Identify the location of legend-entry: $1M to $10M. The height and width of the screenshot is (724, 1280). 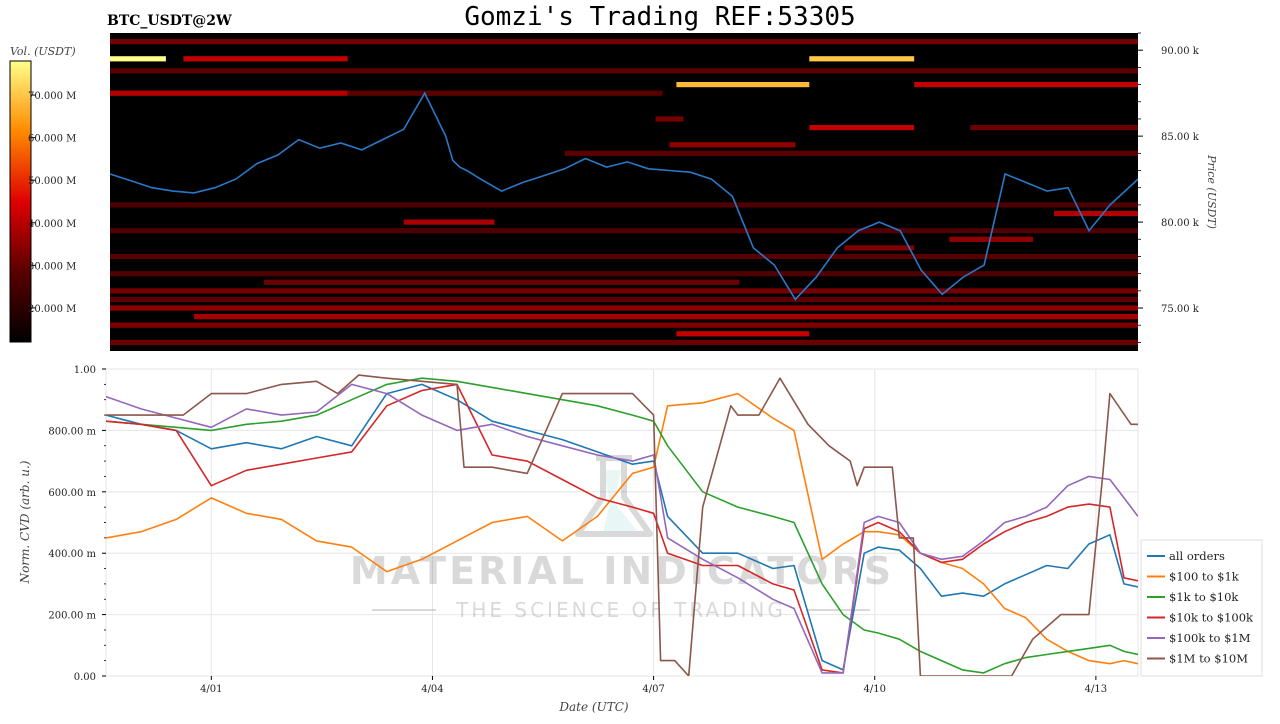
(1208, 659).